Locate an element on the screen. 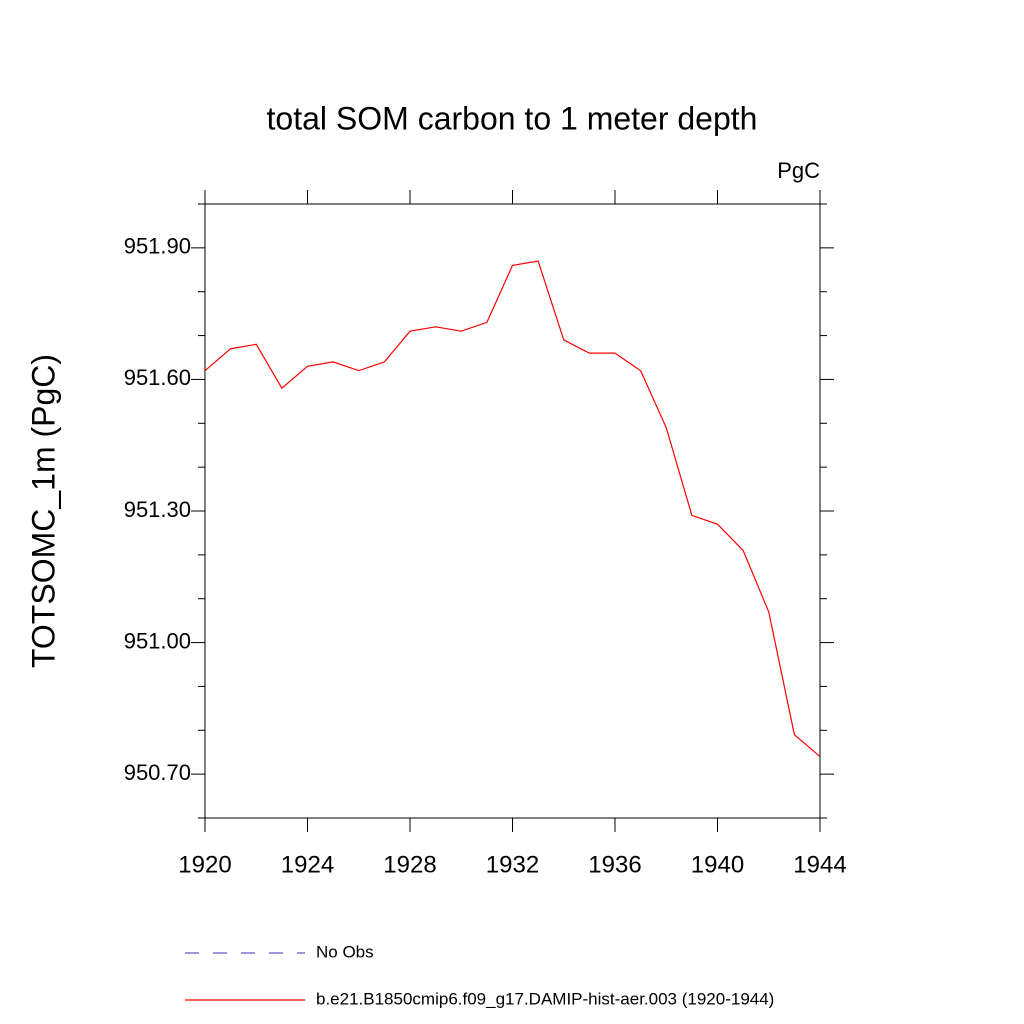  y-tick-label: 951.00 is located at coordinates (157, 640).